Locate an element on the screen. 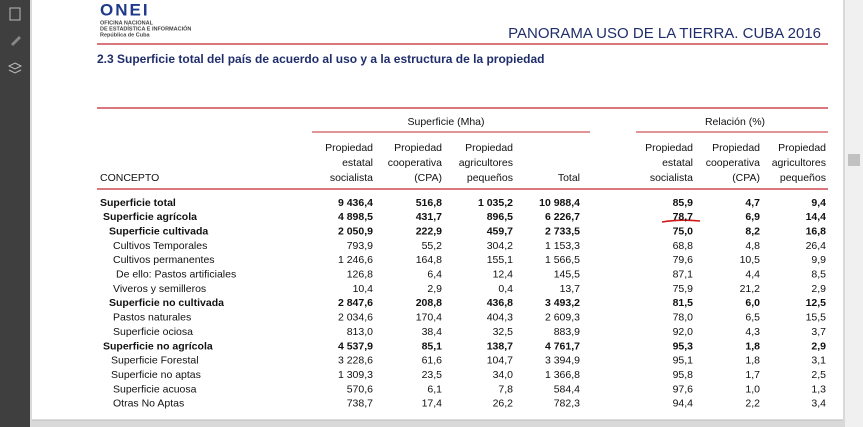  cell-value: 4 537,9 is located at coordinates (355, 346).